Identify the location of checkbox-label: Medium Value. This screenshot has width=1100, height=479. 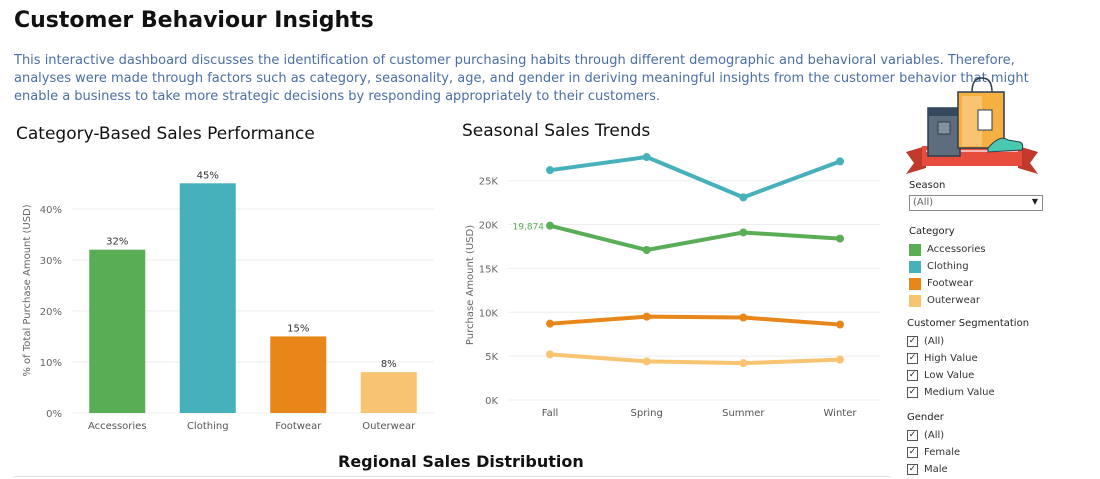
(959, 392).